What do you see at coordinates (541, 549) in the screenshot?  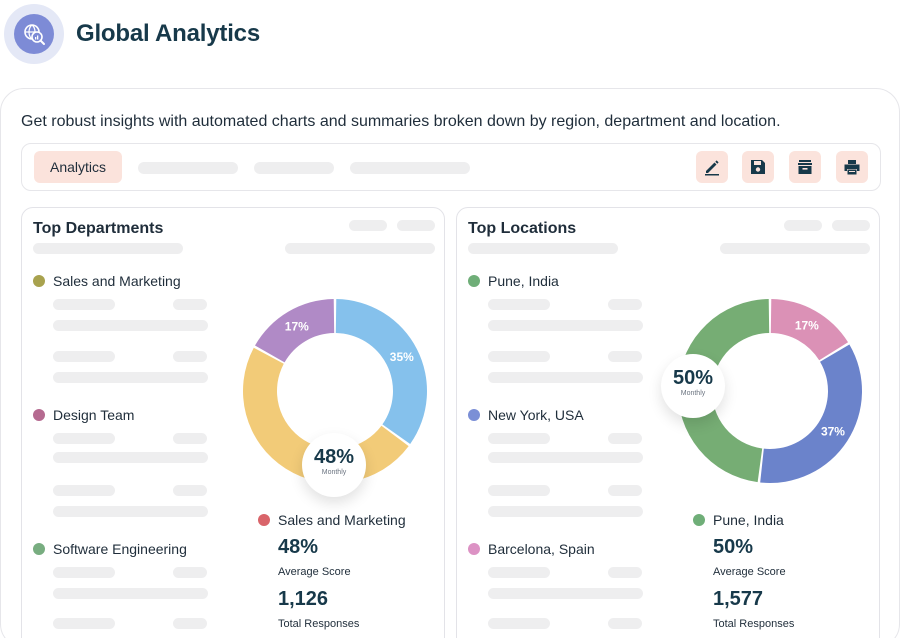 I see `legend-label: Barcelona, Spain` at bounding box center [541, 549].